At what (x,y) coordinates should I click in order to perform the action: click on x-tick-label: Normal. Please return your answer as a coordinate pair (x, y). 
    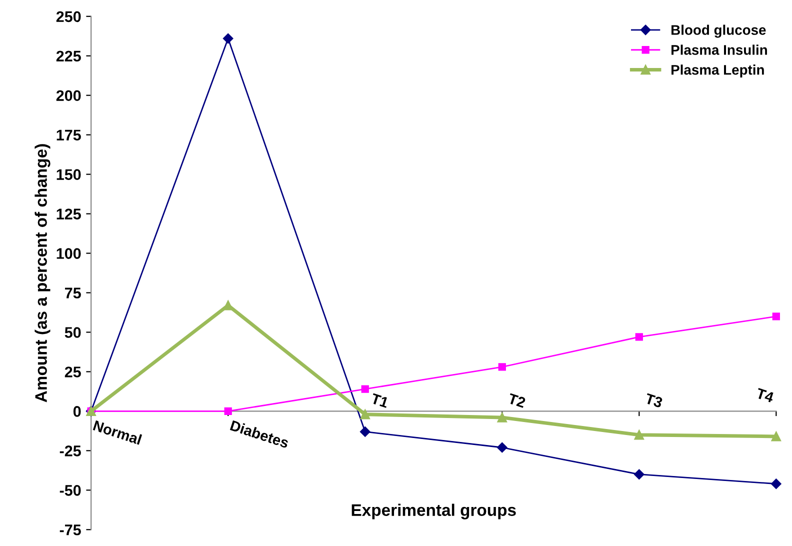
    Looking at the image, I should click on (117, 432).